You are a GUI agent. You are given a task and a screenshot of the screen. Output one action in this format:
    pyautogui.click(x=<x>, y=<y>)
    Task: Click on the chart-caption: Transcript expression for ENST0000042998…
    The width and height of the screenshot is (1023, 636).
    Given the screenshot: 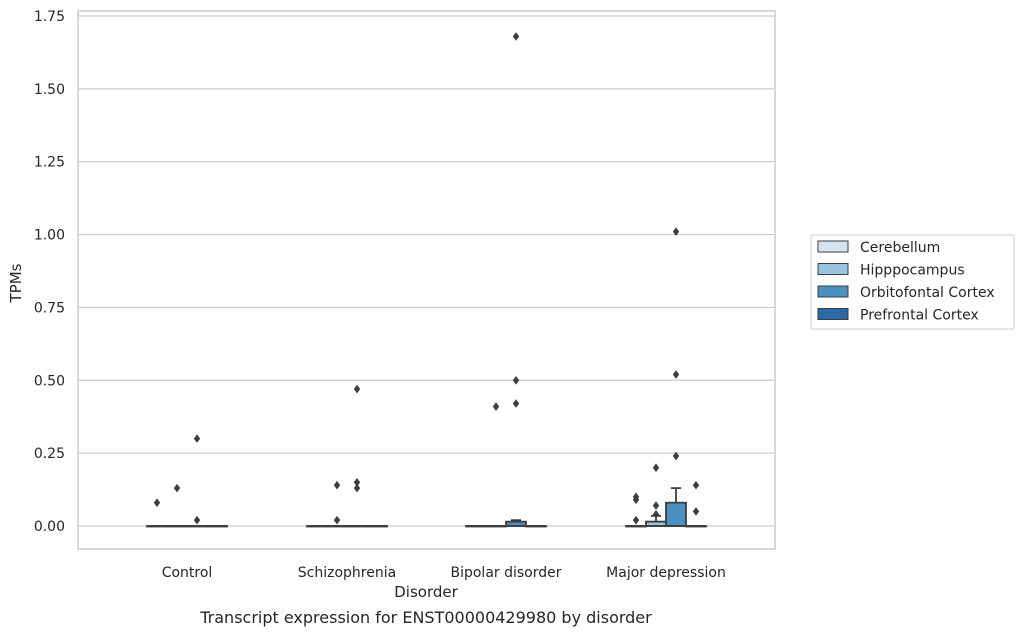 What is the action you would take?
    pyautogui.click(x=425, y=617)
    